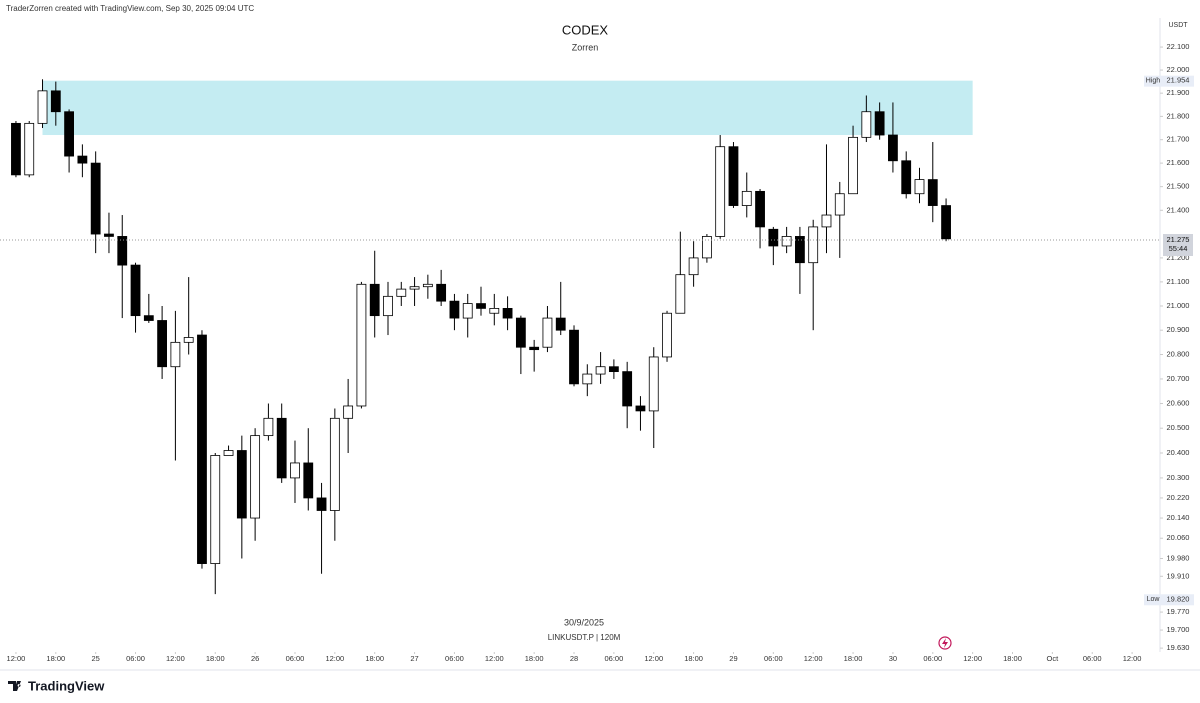 This screenshot has height=703, width=1200. What do you see at coordinates (1178, 209) in the screenshot?
I see `y-tick-label: 21.400` at bounding box center [1178, 209].